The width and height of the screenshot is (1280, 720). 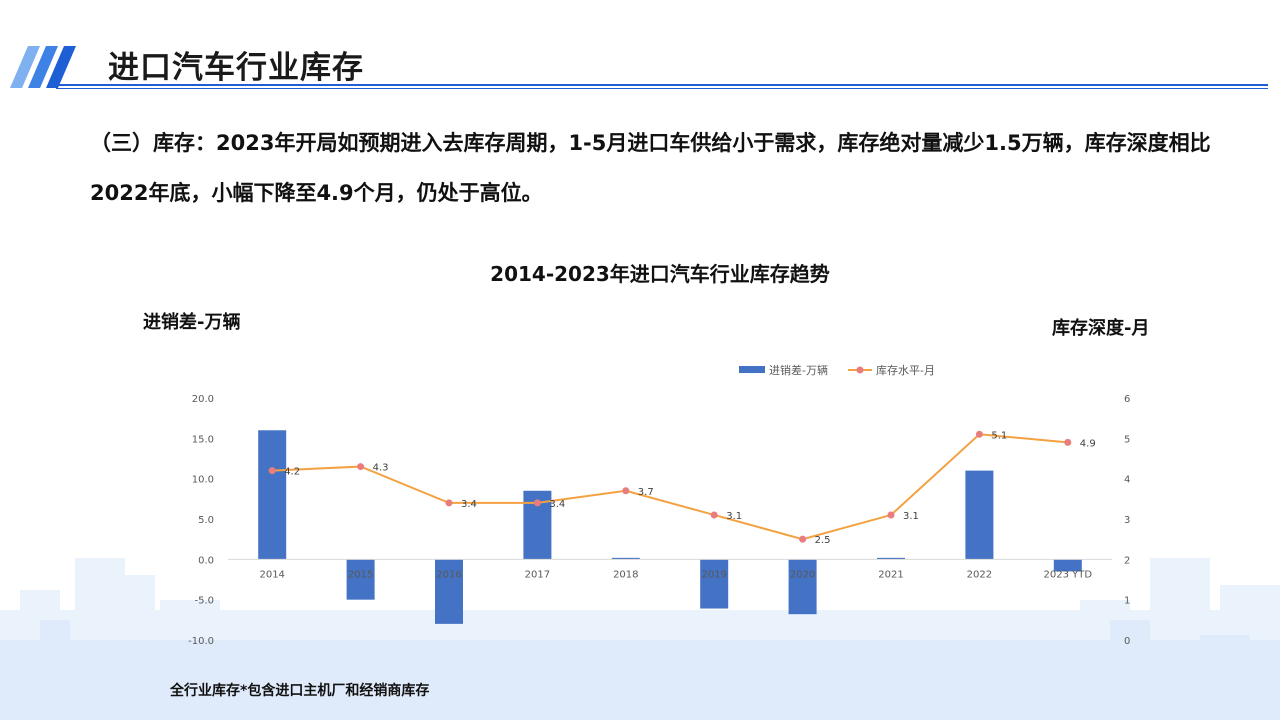 What do you see at coordinates (206, 520) in the screenshot?
I see `left-axis-tick-label: 5.0` at bounding box center [206, 520].